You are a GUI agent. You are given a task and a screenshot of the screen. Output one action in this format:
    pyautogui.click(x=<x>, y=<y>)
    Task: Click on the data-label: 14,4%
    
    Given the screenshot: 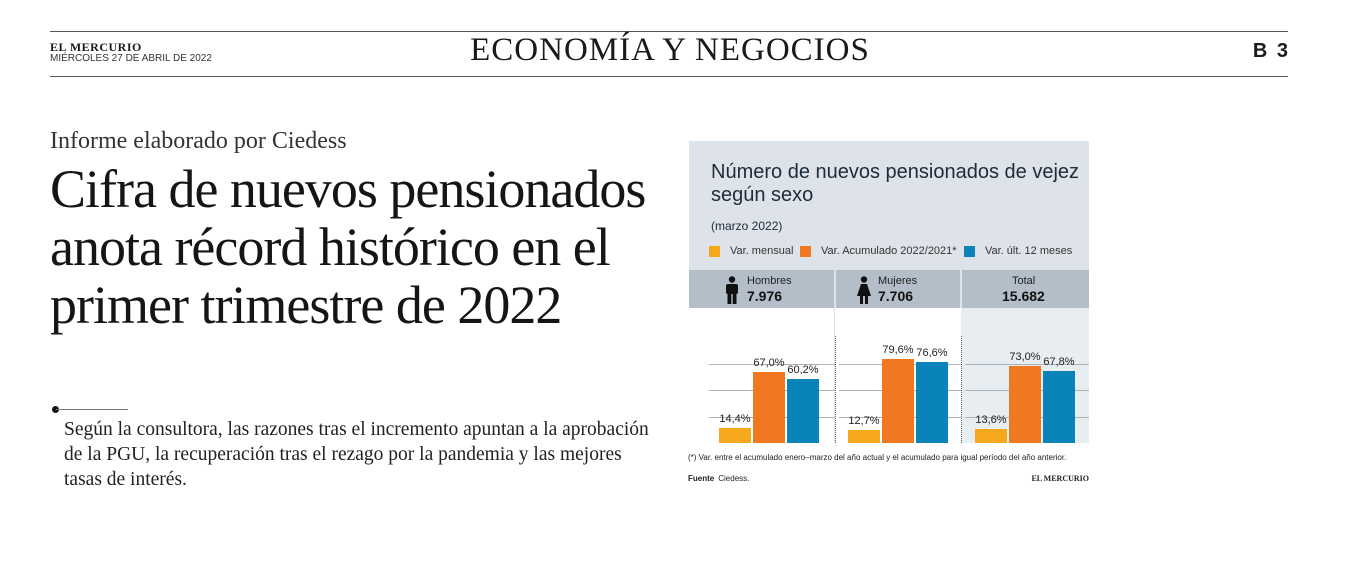 What is the action you would take?
    pyautogui.click(x=735, y=419)
    